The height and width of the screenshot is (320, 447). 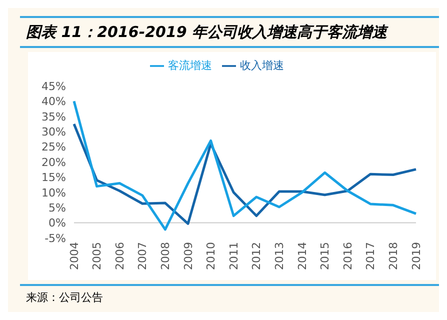 I want to click on legend-label: 客流增速, so click(x=190, y=65).